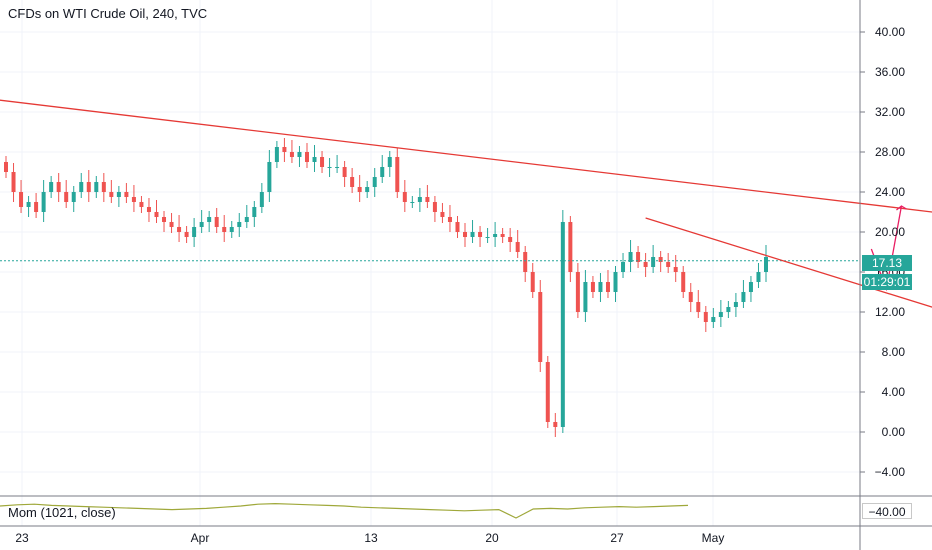  I want to click on y-tick-label: 28.00, so click(890, 152).